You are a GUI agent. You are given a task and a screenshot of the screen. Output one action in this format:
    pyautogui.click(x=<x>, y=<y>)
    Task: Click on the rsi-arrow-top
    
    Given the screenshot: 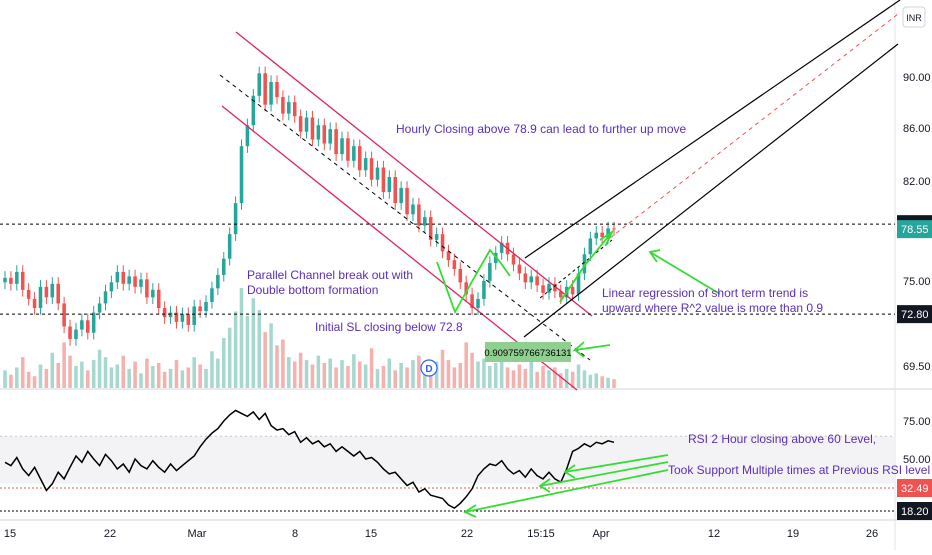 What is the action you would take?
    pyautogui.click(x=616, y=466)
    